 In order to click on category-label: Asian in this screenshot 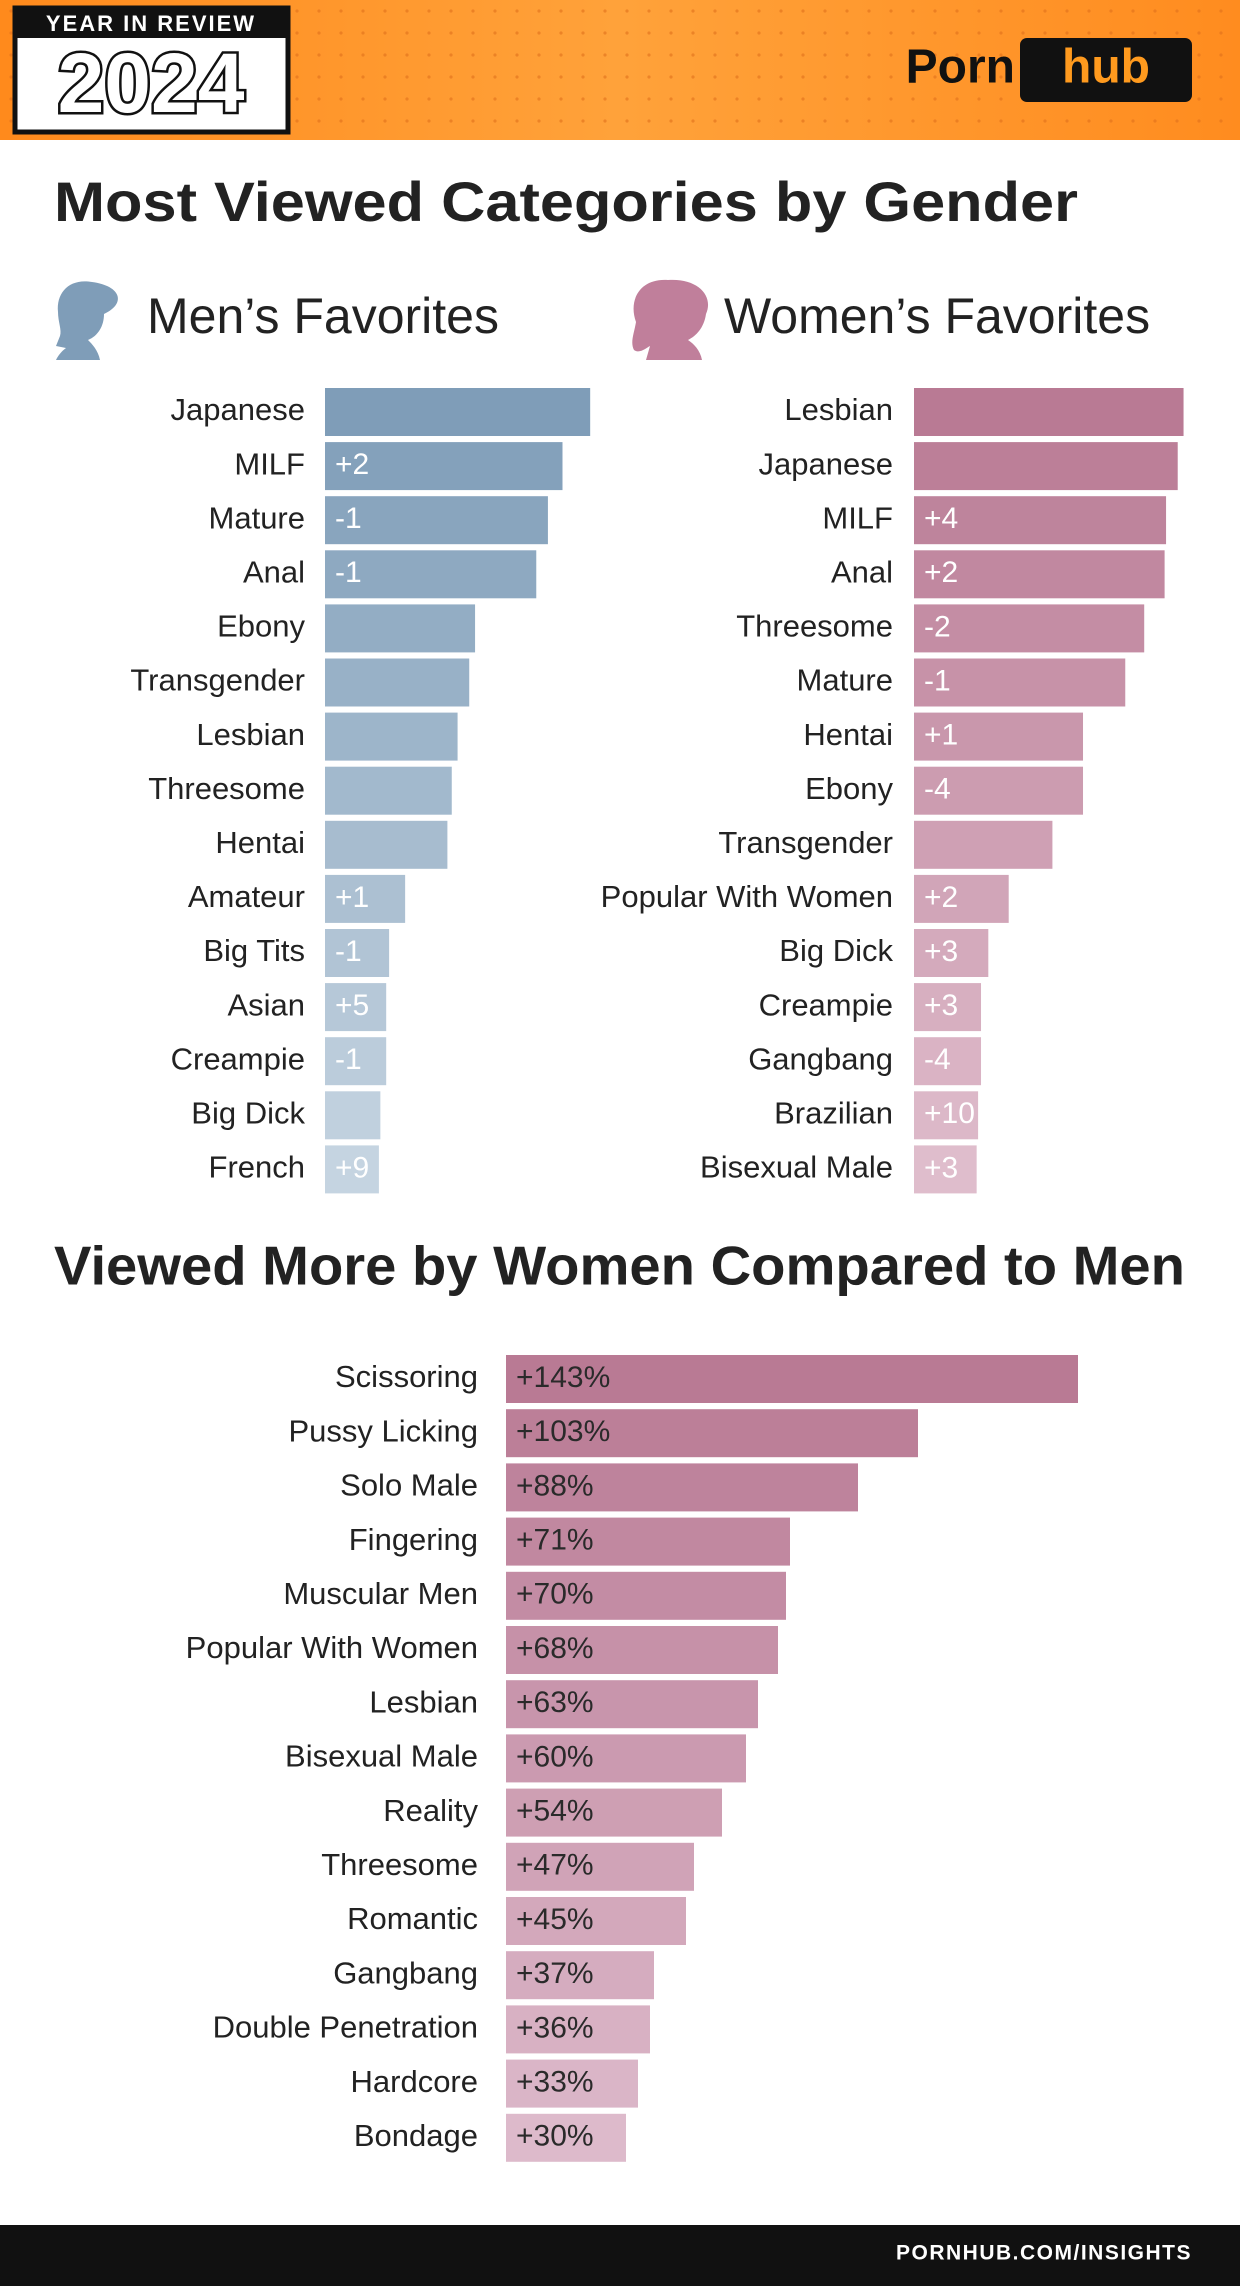, I will do `click(266, 1004)`.